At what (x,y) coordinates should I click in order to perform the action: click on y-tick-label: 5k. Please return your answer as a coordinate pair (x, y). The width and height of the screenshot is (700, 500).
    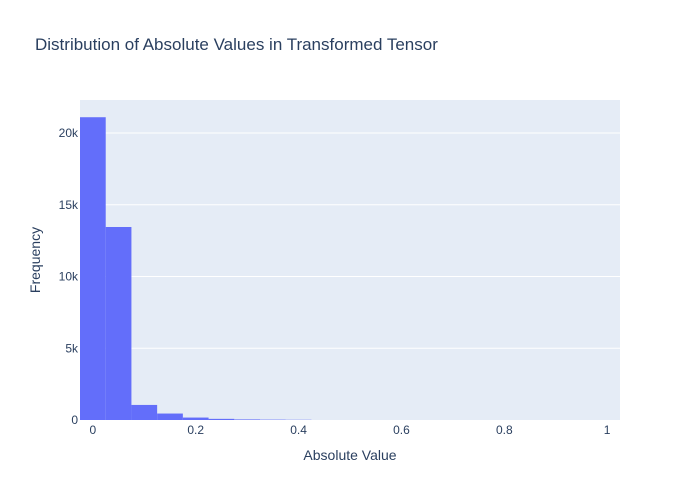
    Looking at the image, I should click on (72, 348).